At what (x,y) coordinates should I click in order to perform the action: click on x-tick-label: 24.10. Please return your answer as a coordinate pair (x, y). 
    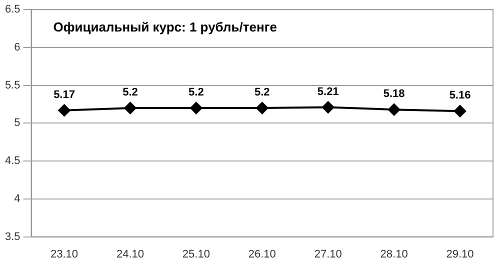
    Looking at the image, I should click on (130, 254).